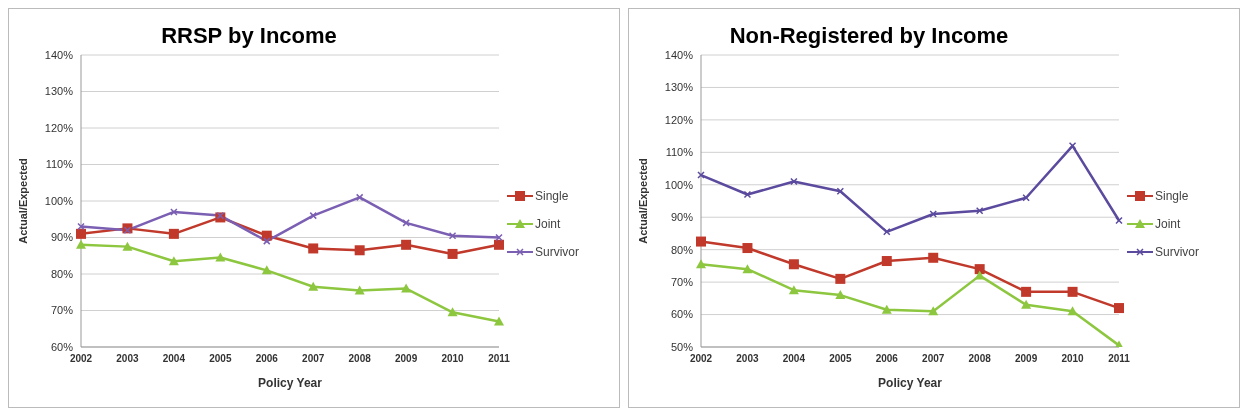  Describe the element at coordinates (682, 346) in the screenshot. I see `y-tick-label: 50%` at that location.